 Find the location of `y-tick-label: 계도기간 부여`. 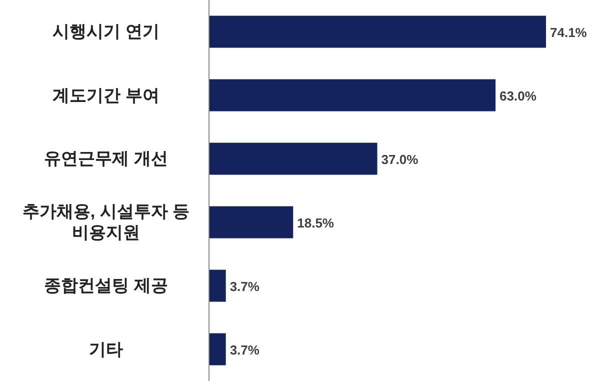

y-tick-label: 계도기간 부여 is located at coordinates (106, 95).